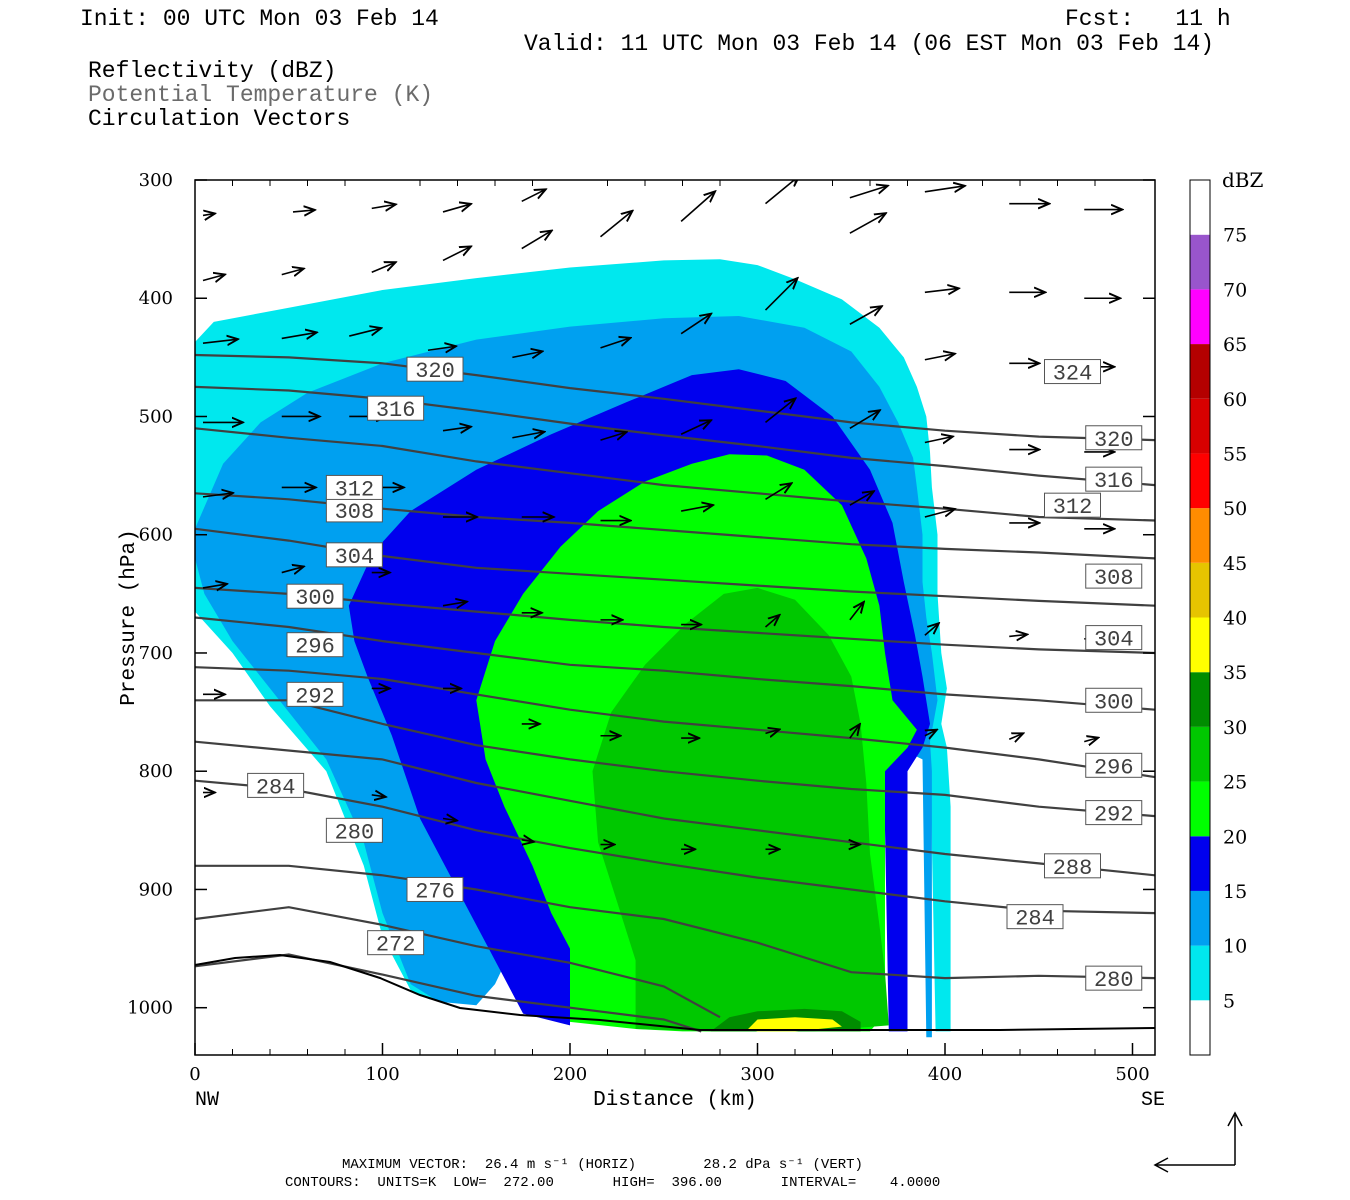 The image size is (1350, 1200). I want to click on reference-vector-icon, so click(1198, 1142).